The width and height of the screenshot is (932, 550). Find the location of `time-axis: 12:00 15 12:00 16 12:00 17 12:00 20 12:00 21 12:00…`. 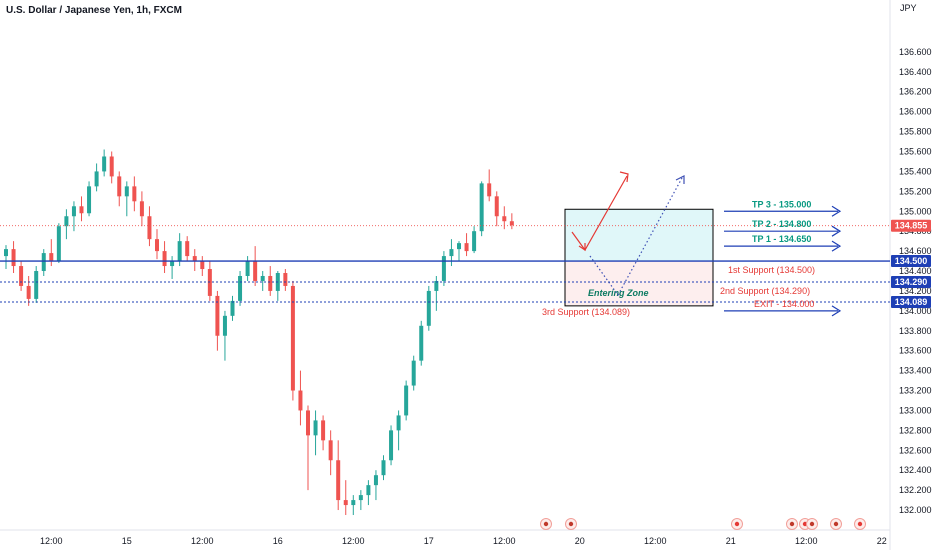

time-axis: 12:00 15 12:00 16 12:00 17 12:00 20 12:00 21 12:00… is located at coordinates (463, 541).